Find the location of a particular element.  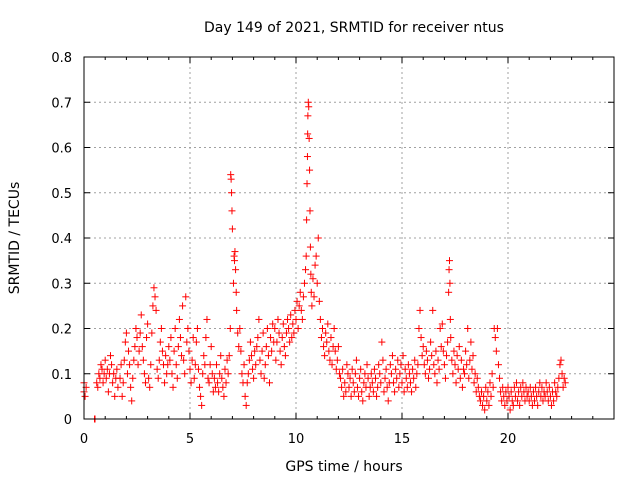

x-tick-label: 5 is located at coordinates (190, 439).